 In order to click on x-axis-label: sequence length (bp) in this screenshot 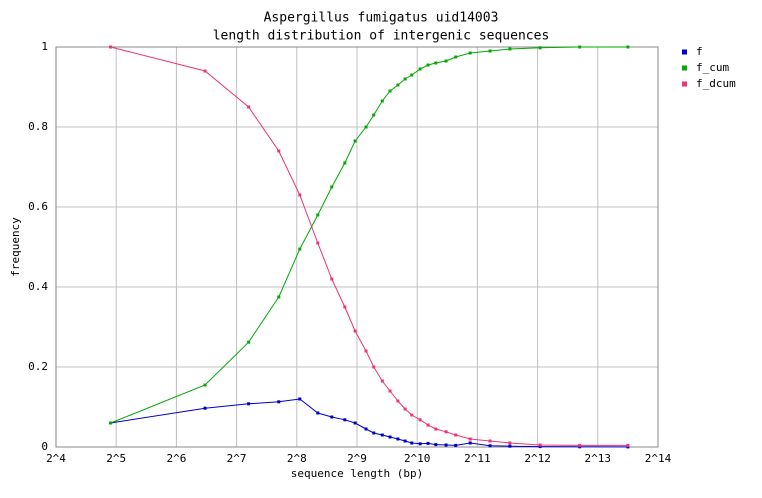, I will do `click(357, 473)`.